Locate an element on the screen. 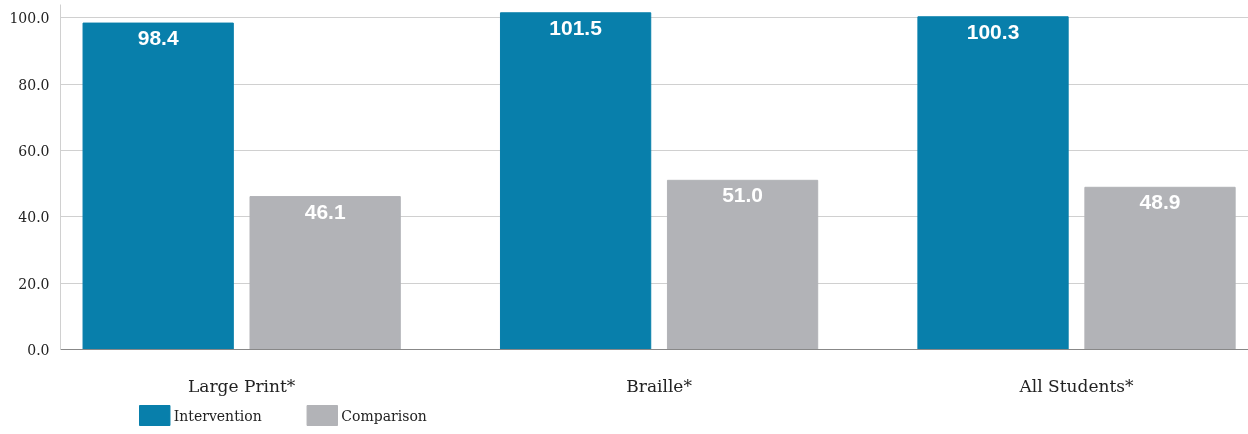 Image resolution: width=1248 pixels, height=434 pixels. legend-label: Intervention is located at coordinates (217, 415).